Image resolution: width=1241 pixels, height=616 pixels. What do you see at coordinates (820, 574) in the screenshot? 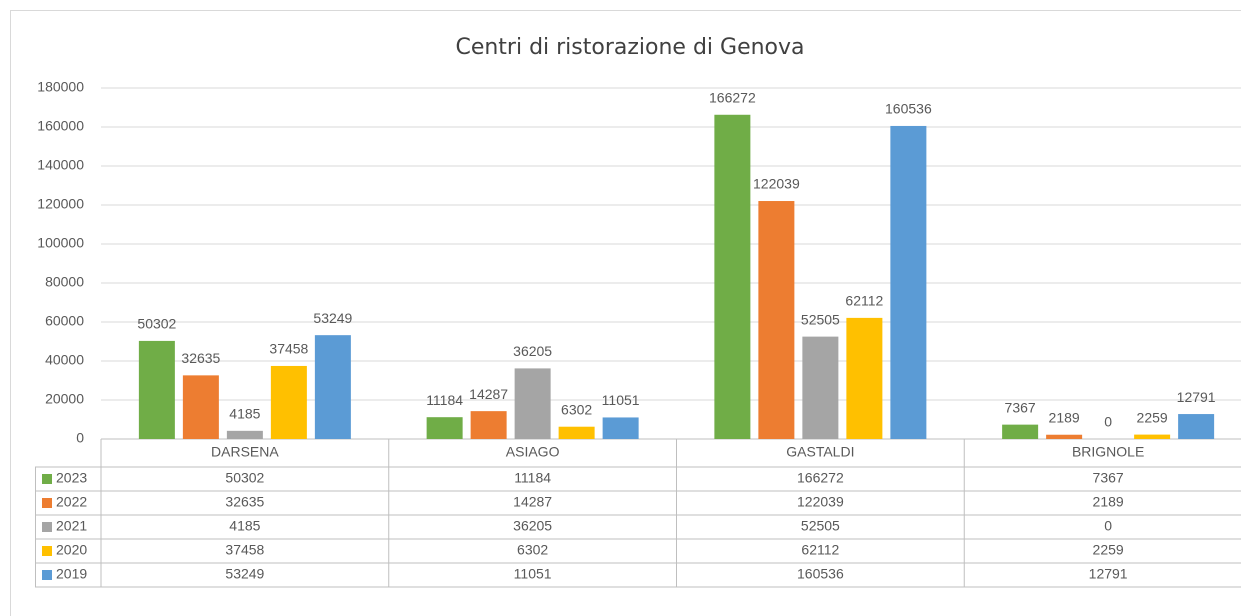
I see `table-cell: 160536` at bounding box center [820, 574].